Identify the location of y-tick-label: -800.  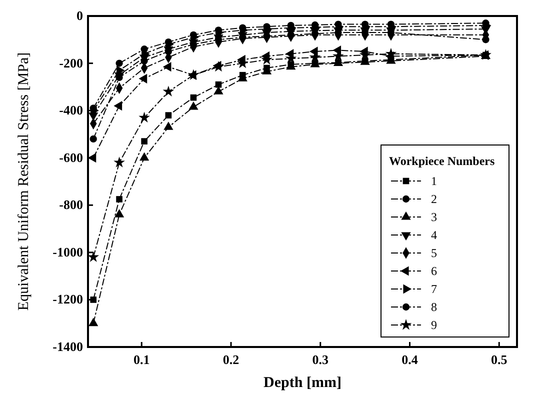
(71, 204).